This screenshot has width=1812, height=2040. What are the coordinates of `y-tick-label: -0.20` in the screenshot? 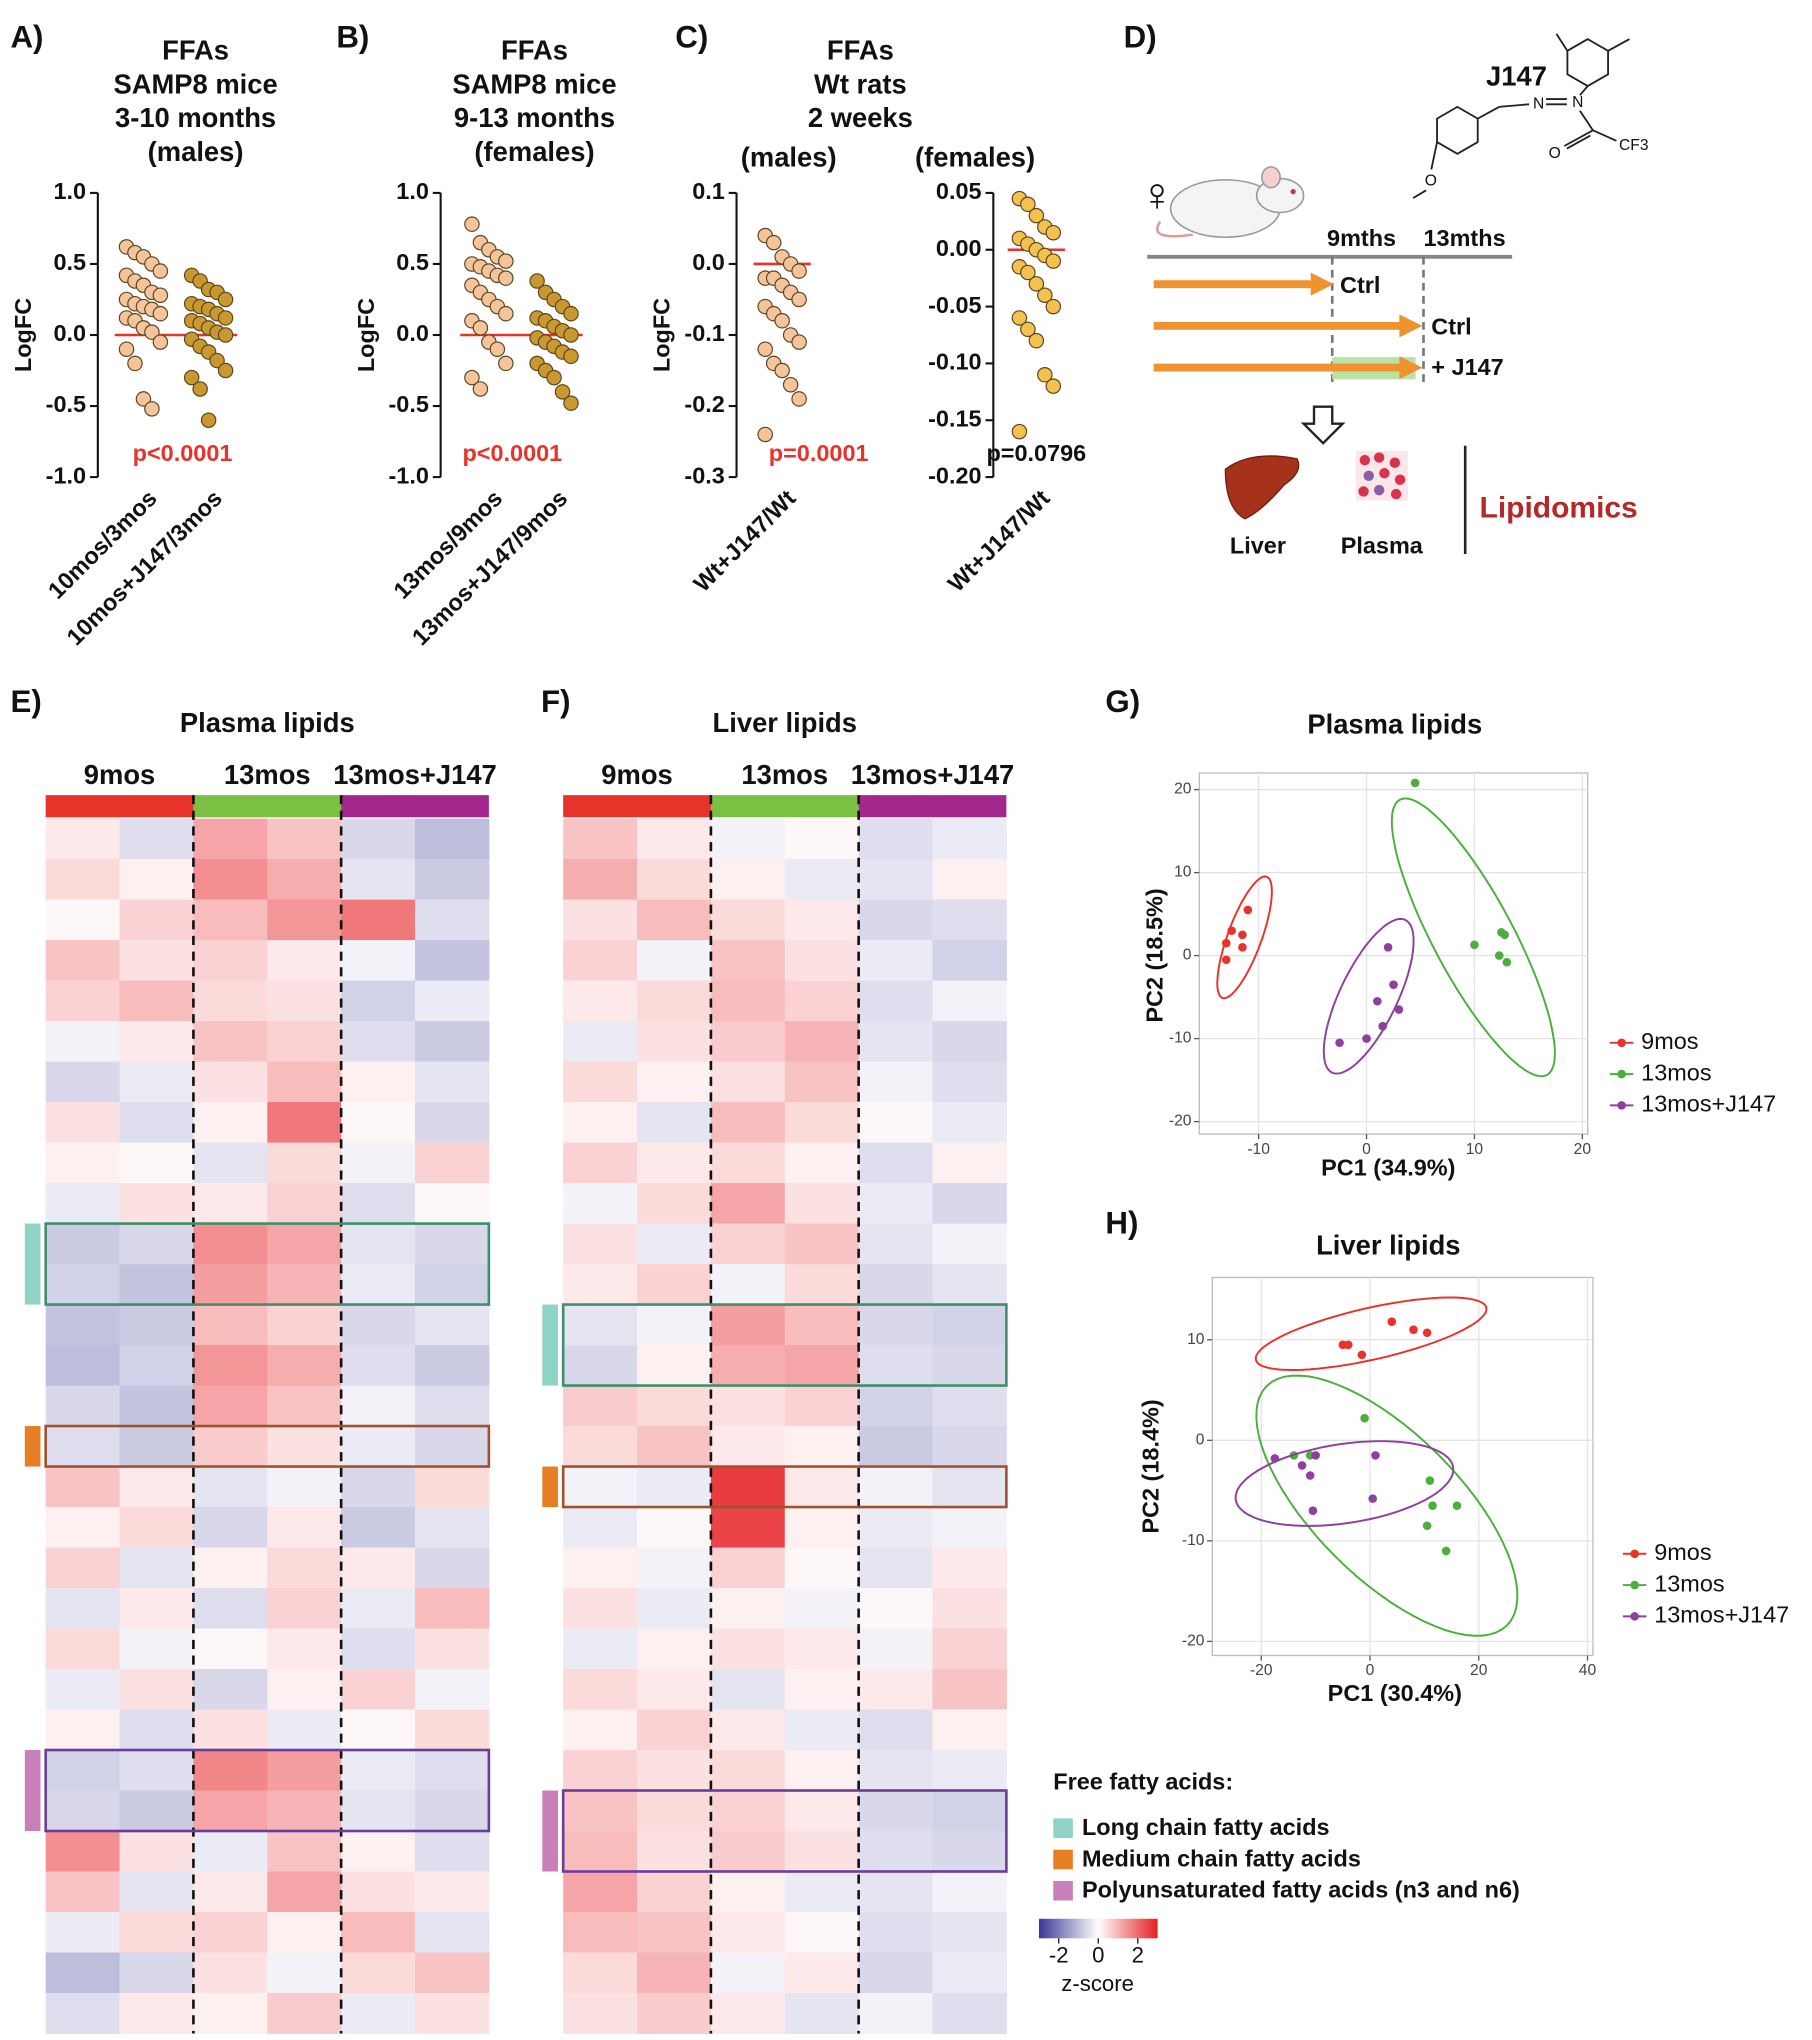 It's located at (954, 475).